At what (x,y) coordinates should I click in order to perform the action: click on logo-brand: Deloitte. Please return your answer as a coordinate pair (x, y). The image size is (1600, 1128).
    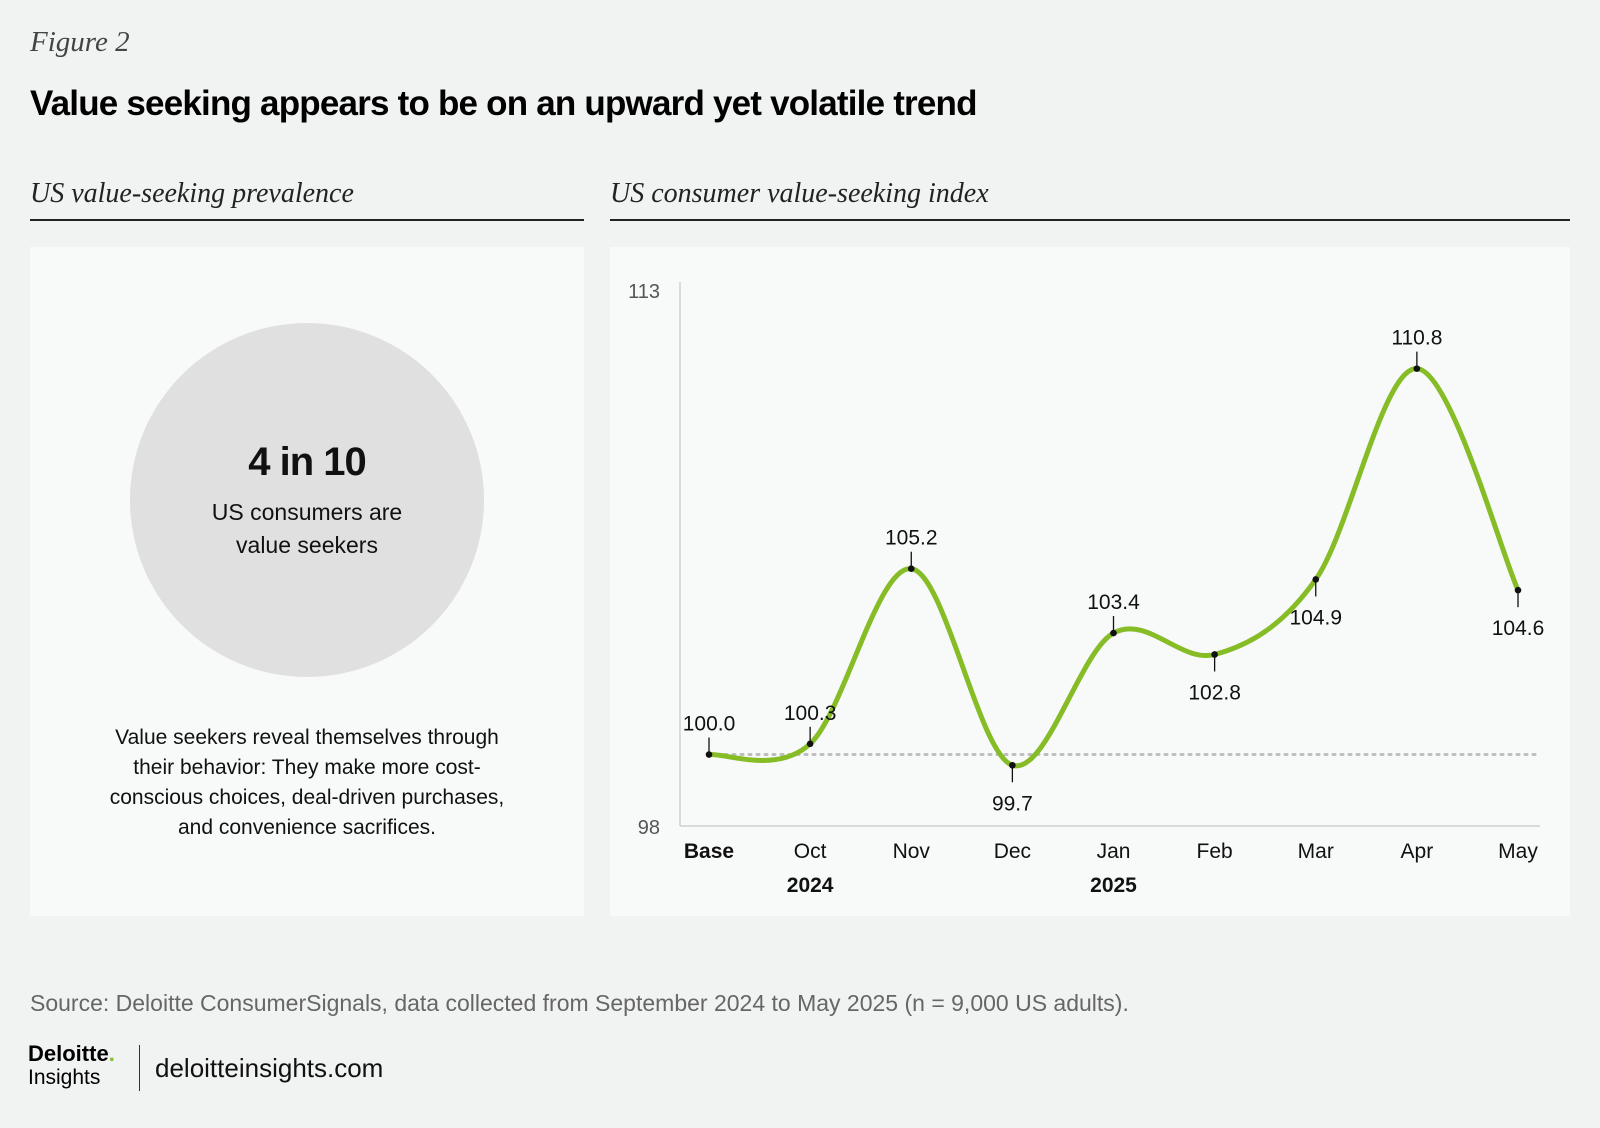
    Looking at the image, I should click on (68, 1053).